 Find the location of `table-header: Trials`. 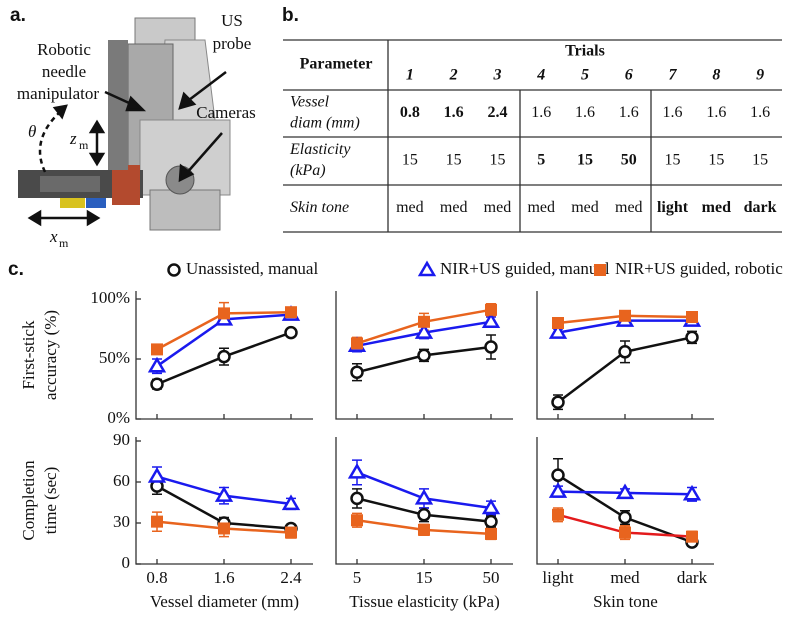

table-header: Trials is located at coordinates (585, 51).